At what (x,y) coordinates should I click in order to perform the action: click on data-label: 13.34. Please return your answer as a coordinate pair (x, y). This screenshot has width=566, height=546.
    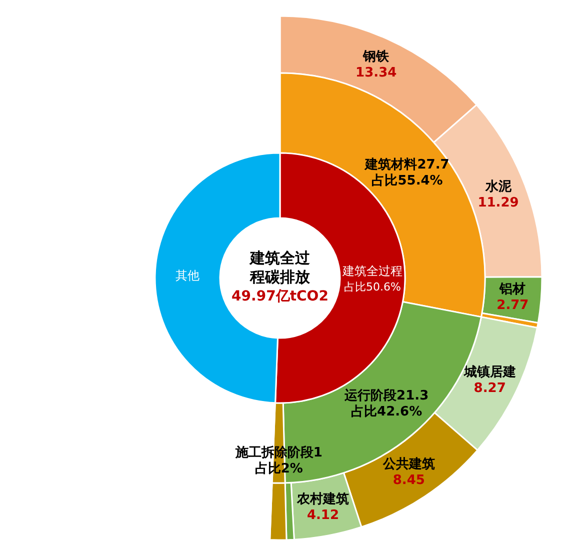
    Looking at the image, I should click on (376, 73).